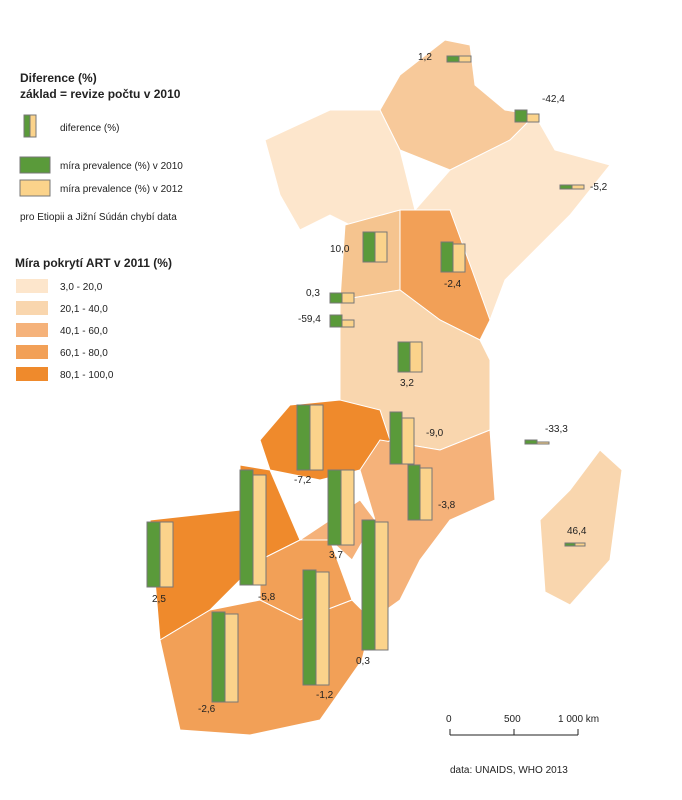  I want to click on map-label: -5,8, so click(267, 597).